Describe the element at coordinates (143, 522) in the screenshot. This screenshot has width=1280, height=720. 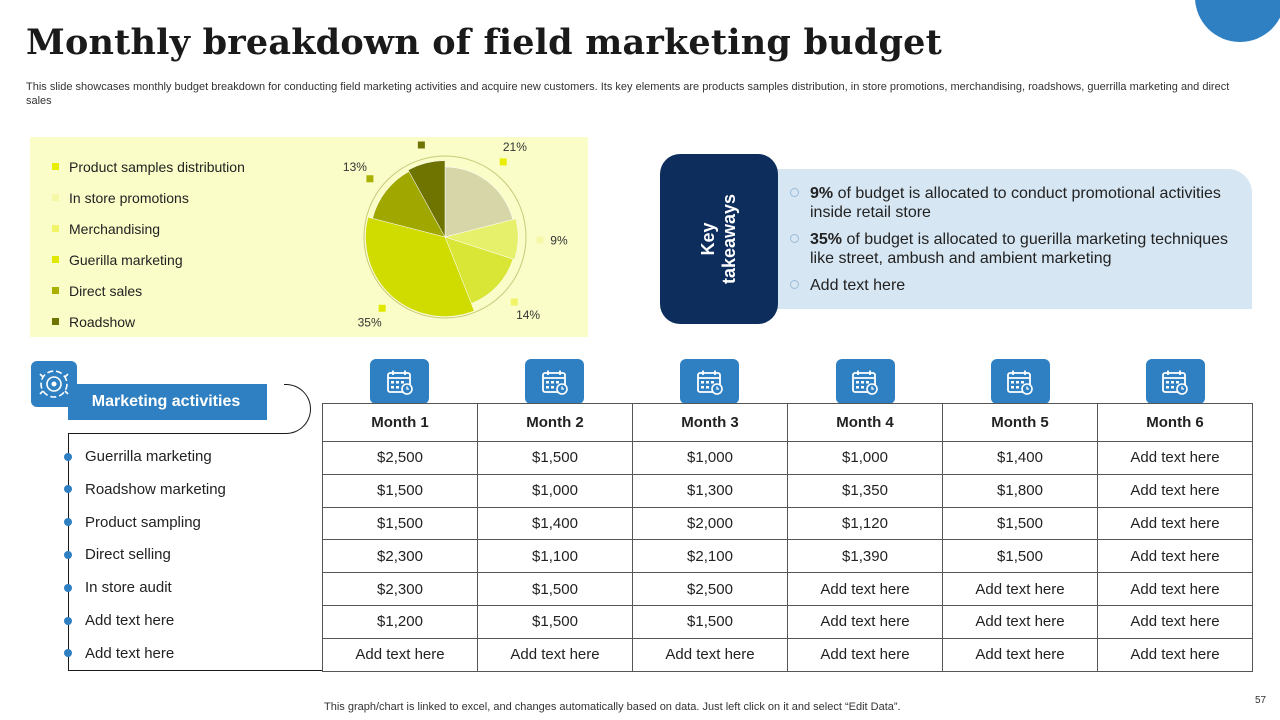
I see `activity-label: Product sampling` at that location.